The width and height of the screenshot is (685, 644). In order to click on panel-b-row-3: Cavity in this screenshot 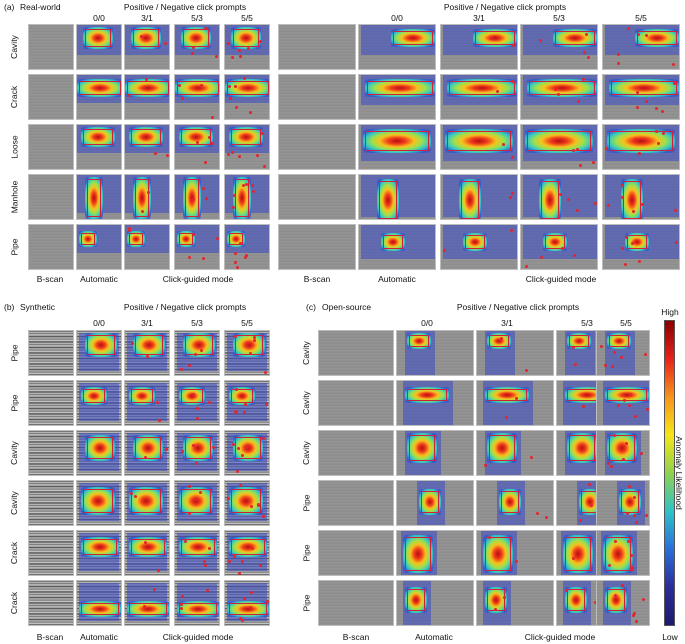, I will do `click(13, 503)`.